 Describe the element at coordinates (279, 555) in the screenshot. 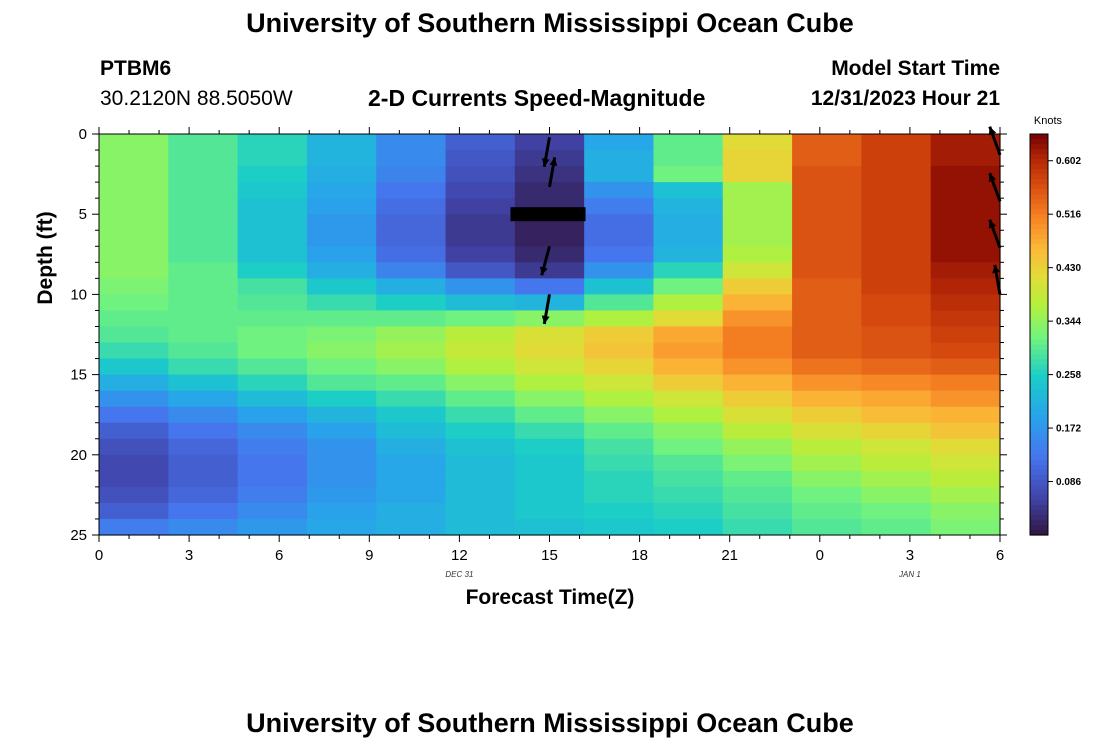

I see `x-tick-label: 6` at that location.